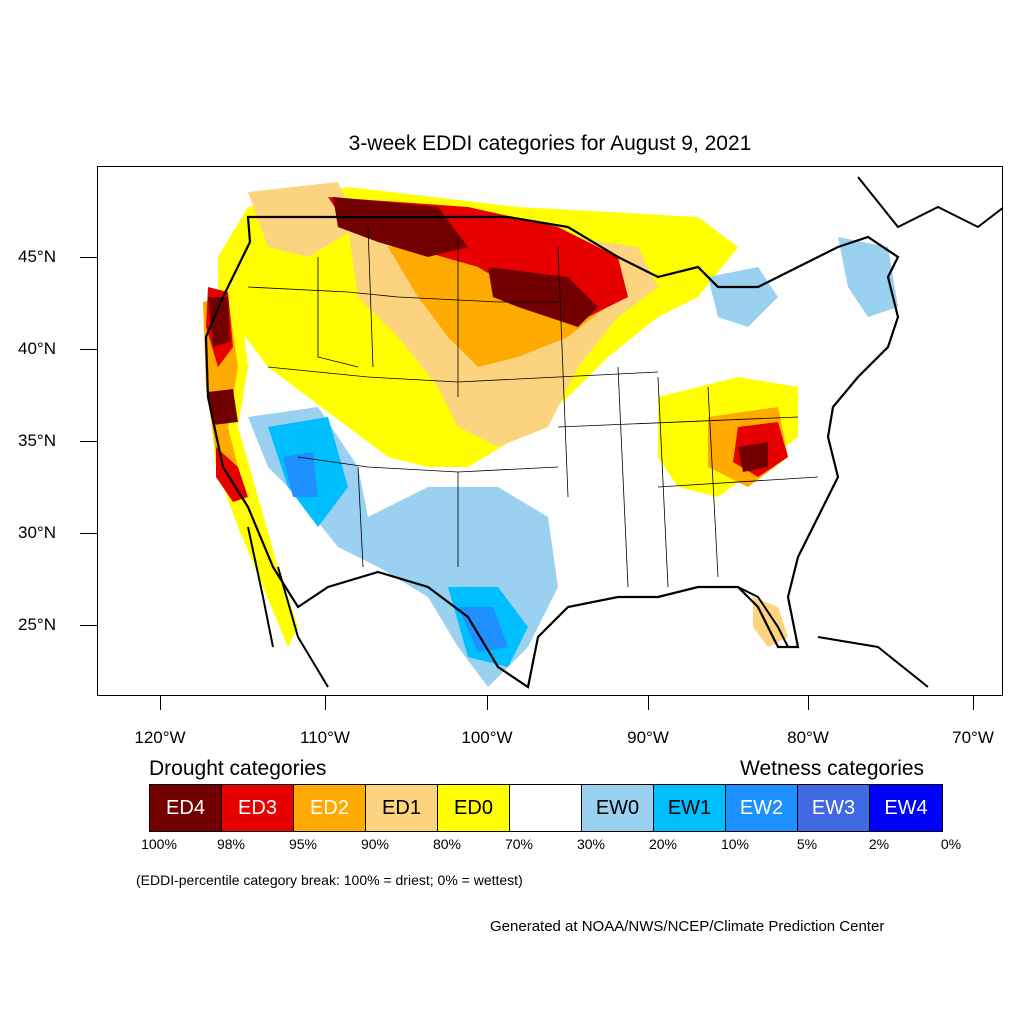 Image resolution: width=1024 pixels, height=1024 pixels. What do you see at coordinates (879, 844) in the screenshot?
I see `break-label: 2%` at bounding box center [879, 844].